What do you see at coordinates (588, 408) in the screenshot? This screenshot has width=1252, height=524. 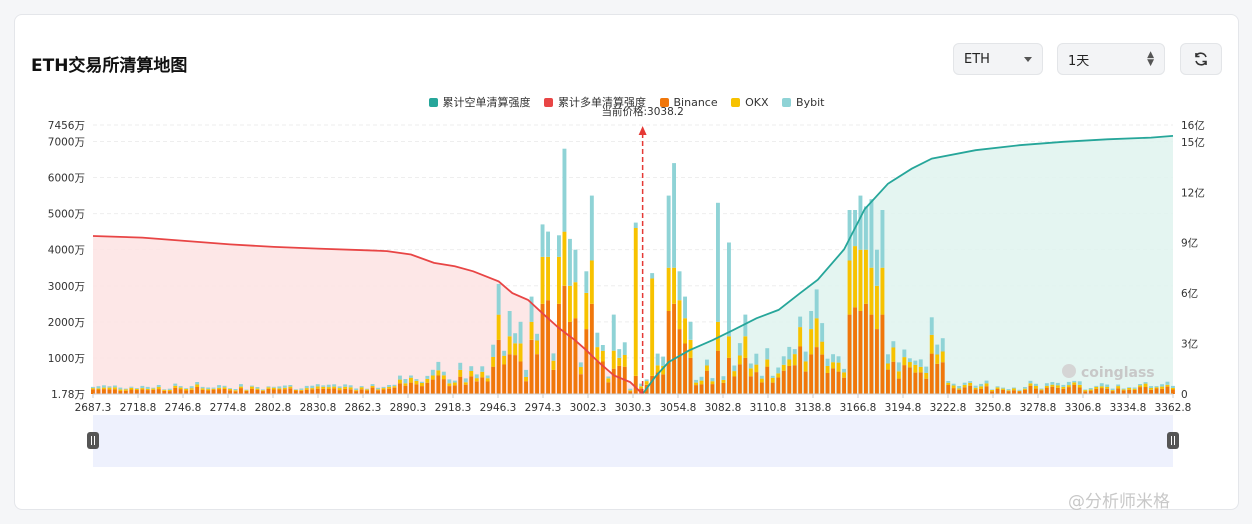 I see `x-tick-label: 3002.3` at bounding box center [588, 408].